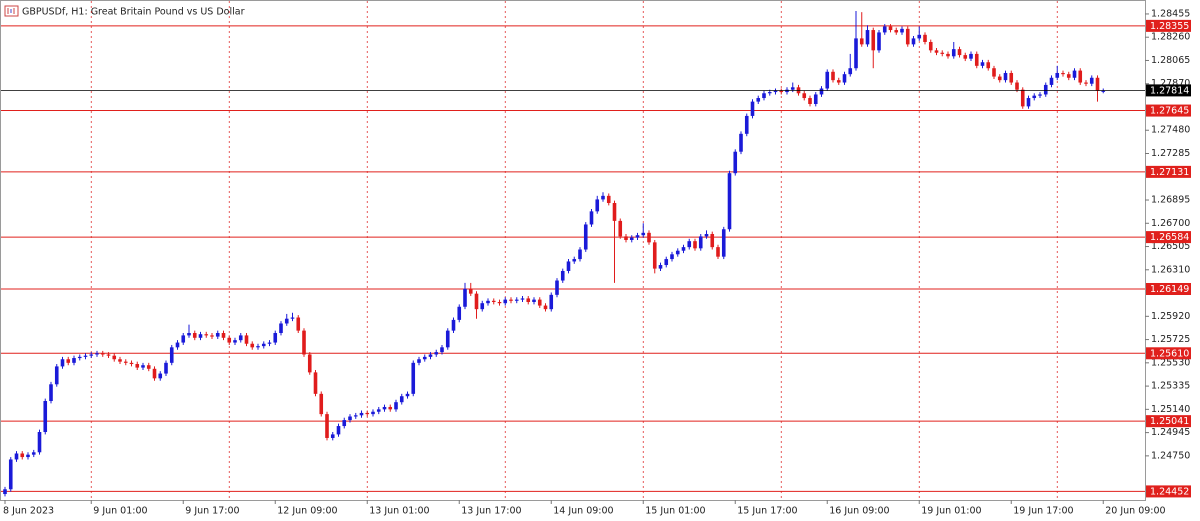 Image resolution: width=1200 pixels, height=521 pixels. What do you see at coordinates (1043, 511) in the screenshot?
I see `x-tick-label: 19 Jun 17:00` at bounding box center [1043, 511].